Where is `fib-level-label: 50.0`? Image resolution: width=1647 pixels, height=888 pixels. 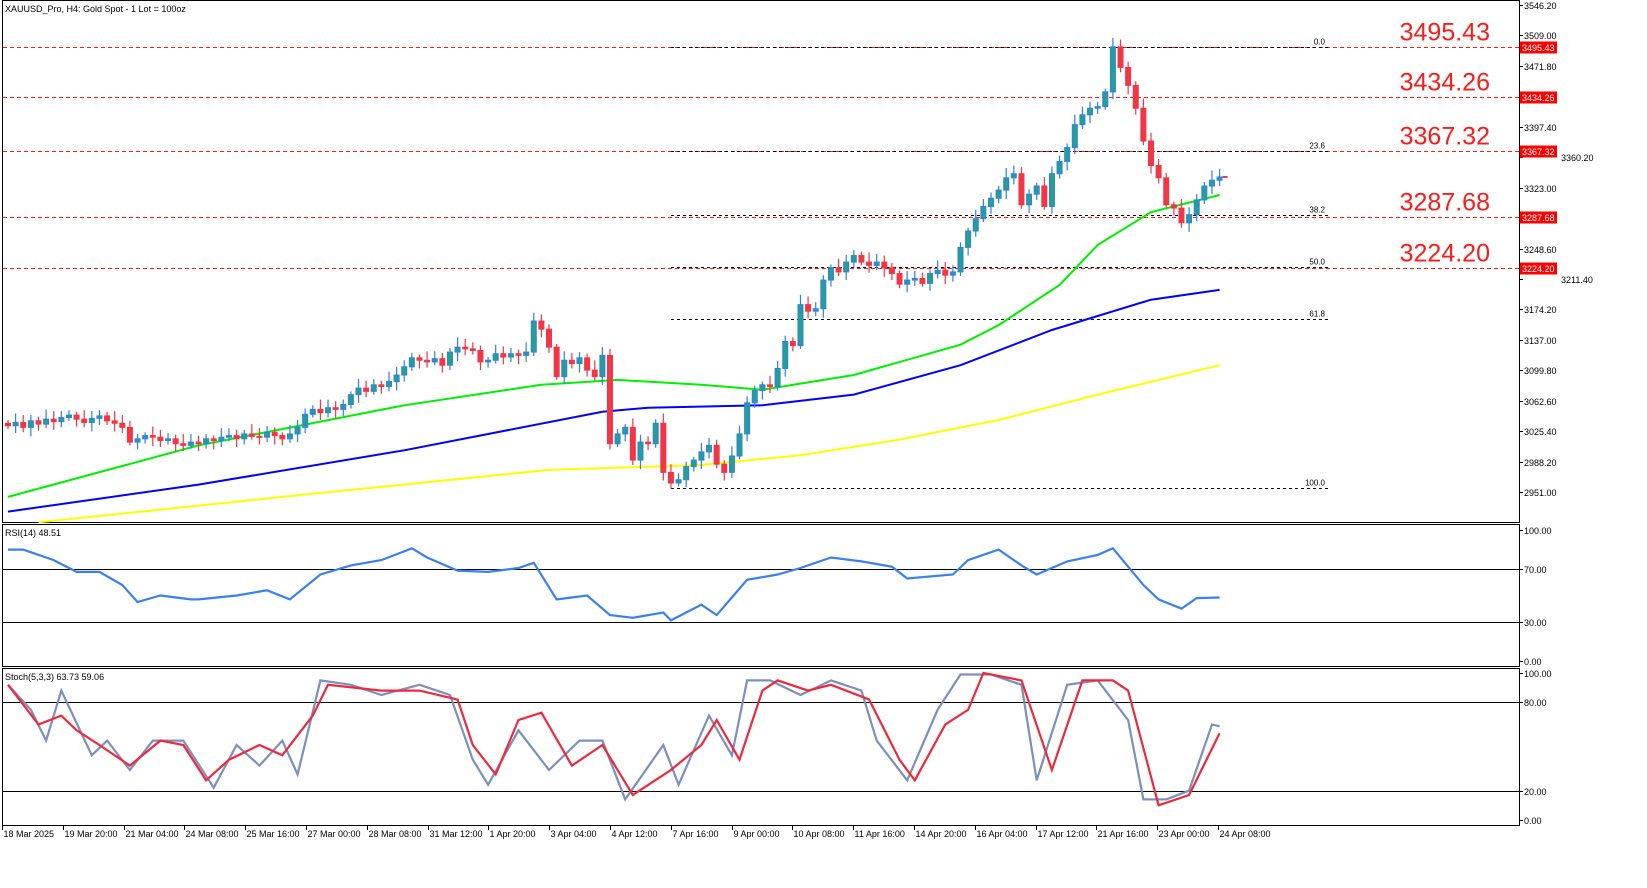 fib-level-label: 50.0 is located at coordinates (1317, 262).